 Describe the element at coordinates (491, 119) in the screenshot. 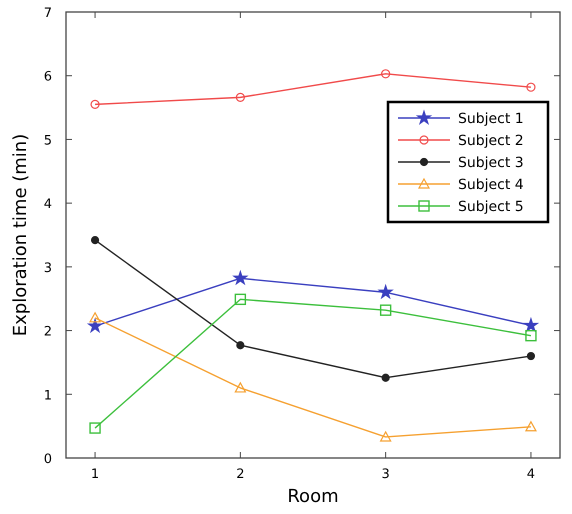

I see `legend-label: Subject 1` at that location.